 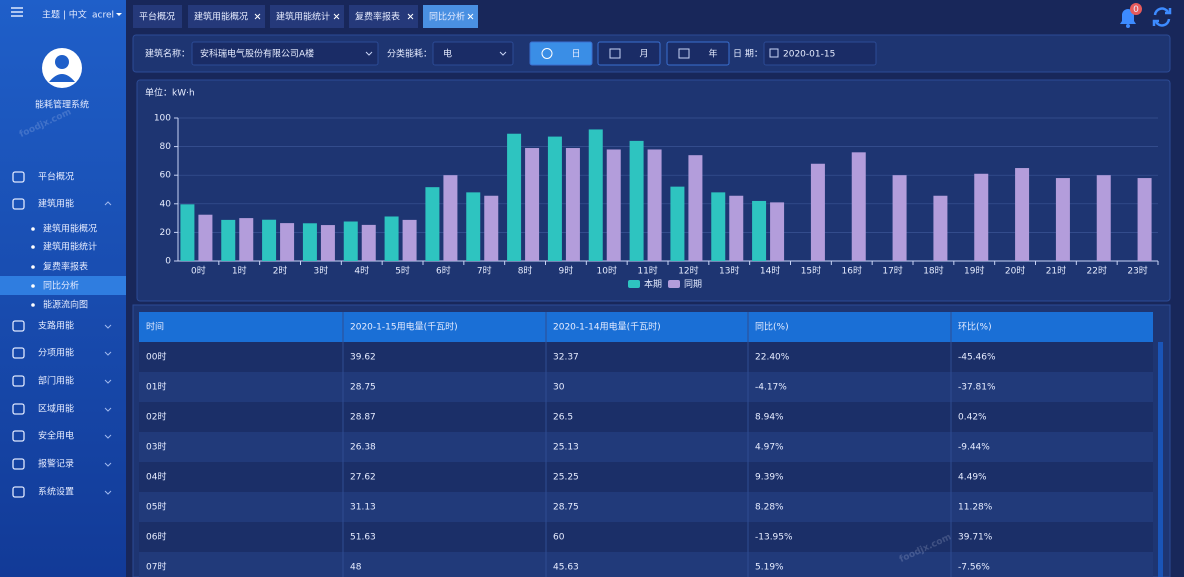 I want to click on menu-item: 支路用能, so click(x=56, y=326).